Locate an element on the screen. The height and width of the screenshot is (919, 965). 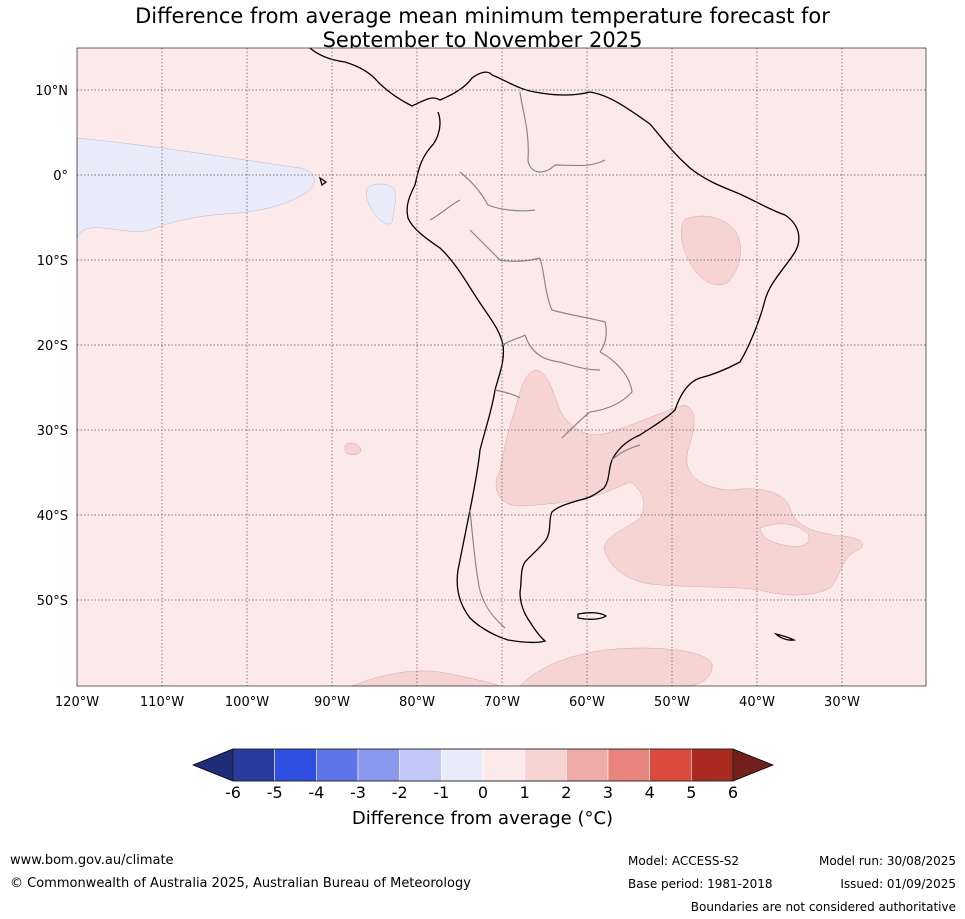
negative-anomaly-area-small is located at coordinates (381, 204).